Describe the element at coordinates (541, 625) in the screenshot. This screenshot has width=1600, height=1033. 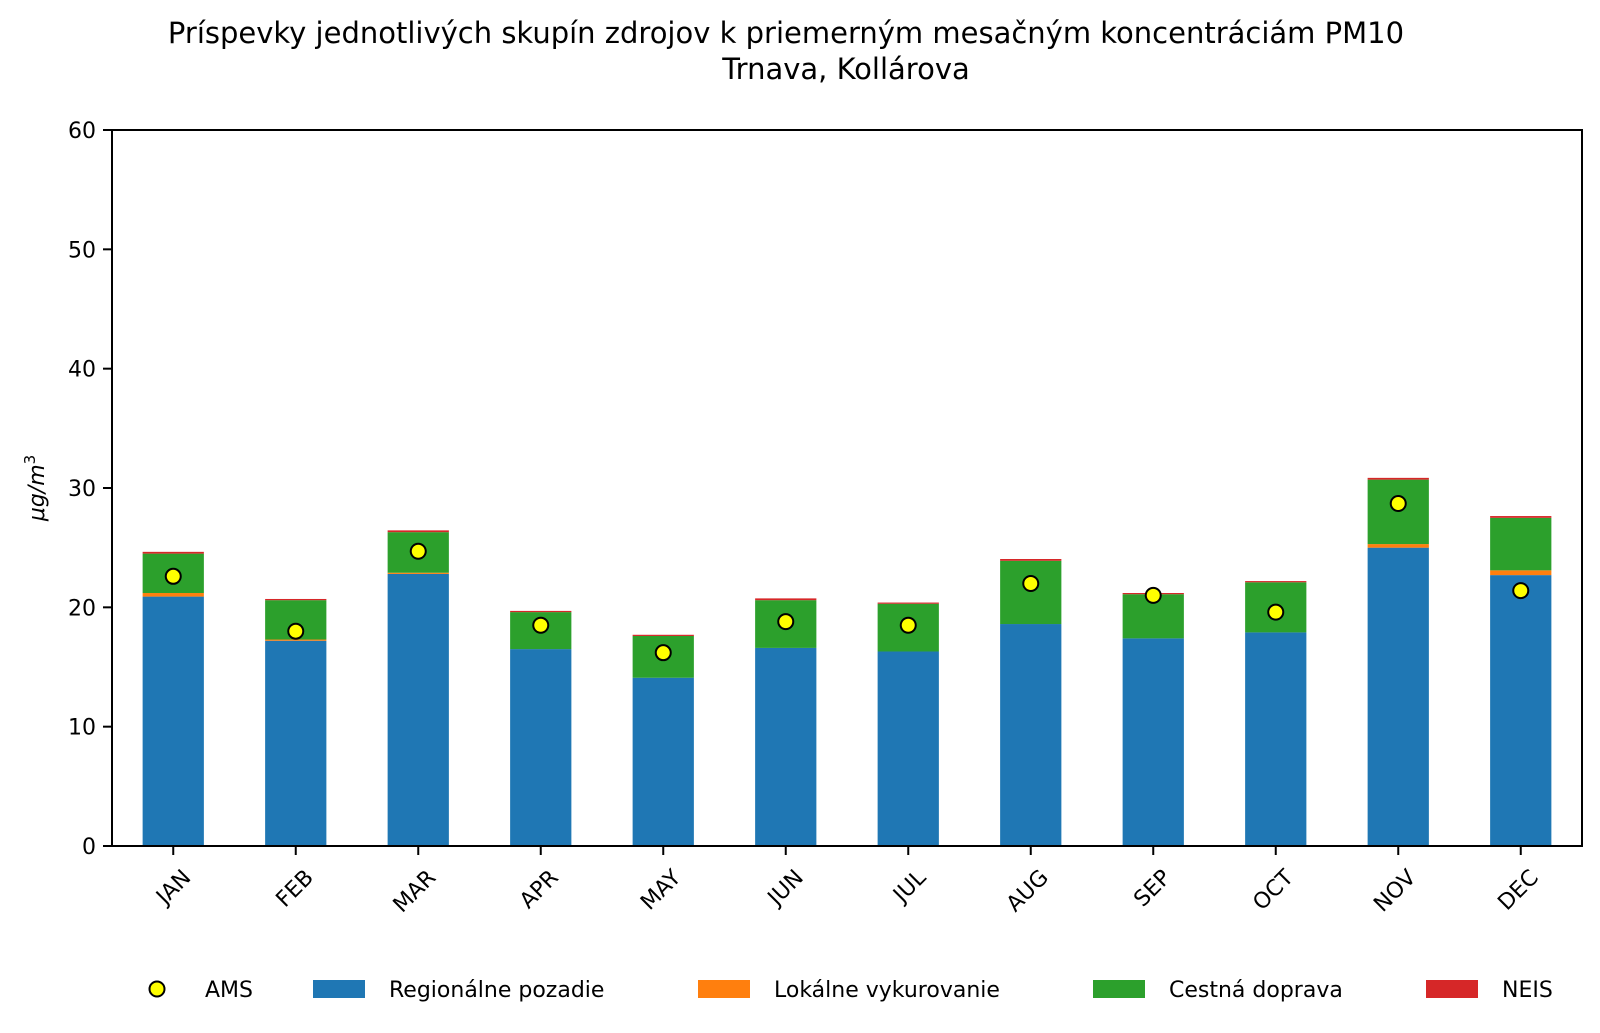
I see `ams-marker-apr` at that location.